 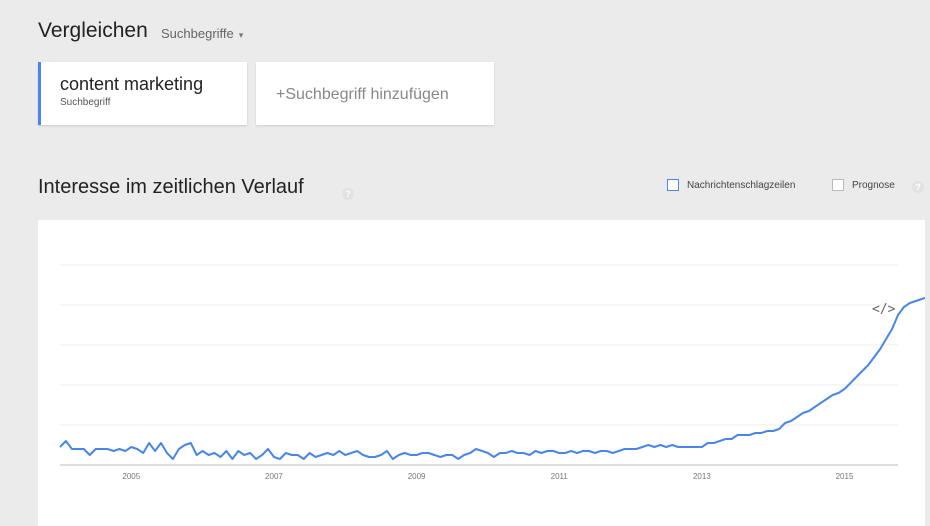 What do you see at coordinates (838, 185) in the screenshot?
I see `forecast-checkbox` at bounding box center [838, 185].